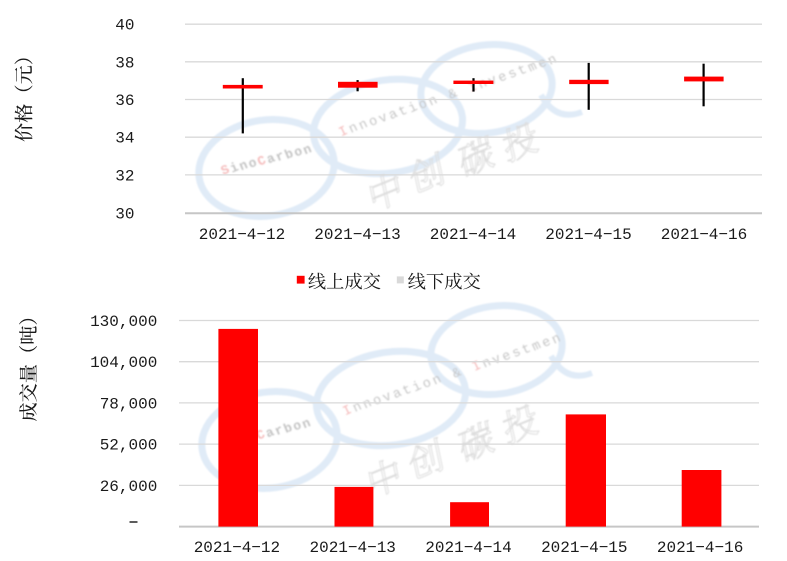  I want to click on svg-text: 36, so click(124, 101).